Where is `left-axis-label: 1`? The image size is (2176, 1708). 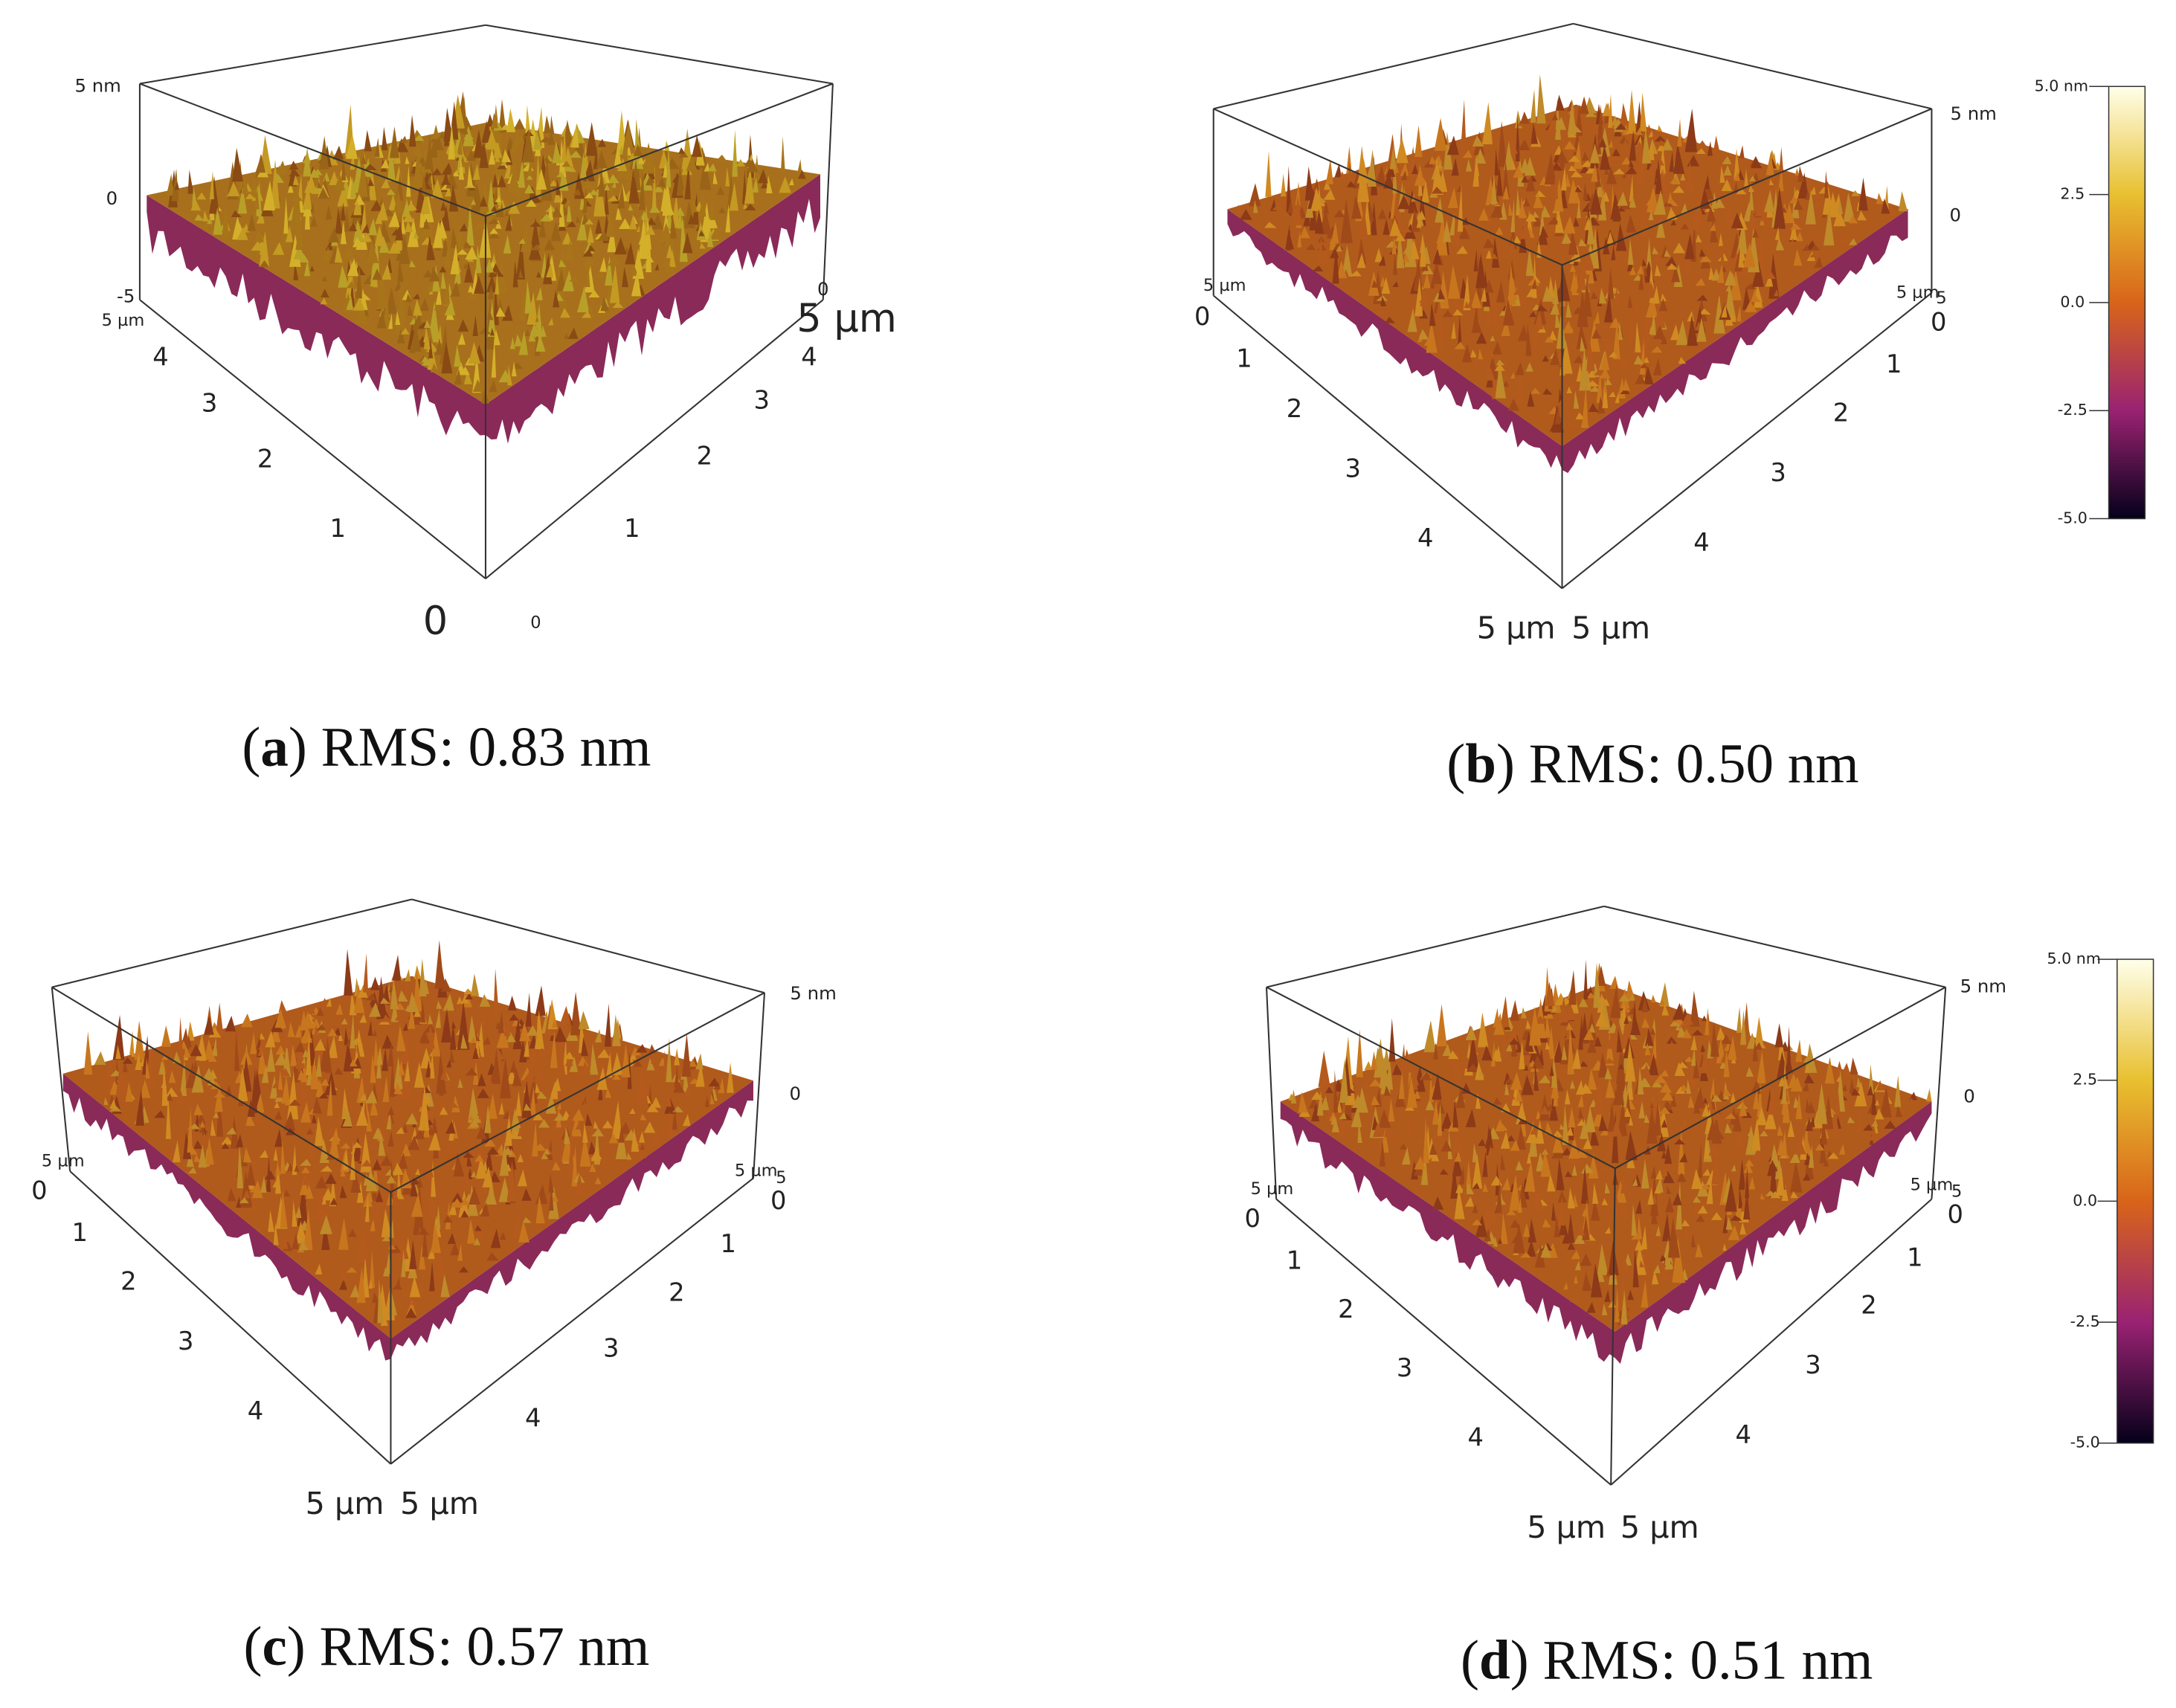
left-axis-label: 1 is located at coordinates (1244, 358).